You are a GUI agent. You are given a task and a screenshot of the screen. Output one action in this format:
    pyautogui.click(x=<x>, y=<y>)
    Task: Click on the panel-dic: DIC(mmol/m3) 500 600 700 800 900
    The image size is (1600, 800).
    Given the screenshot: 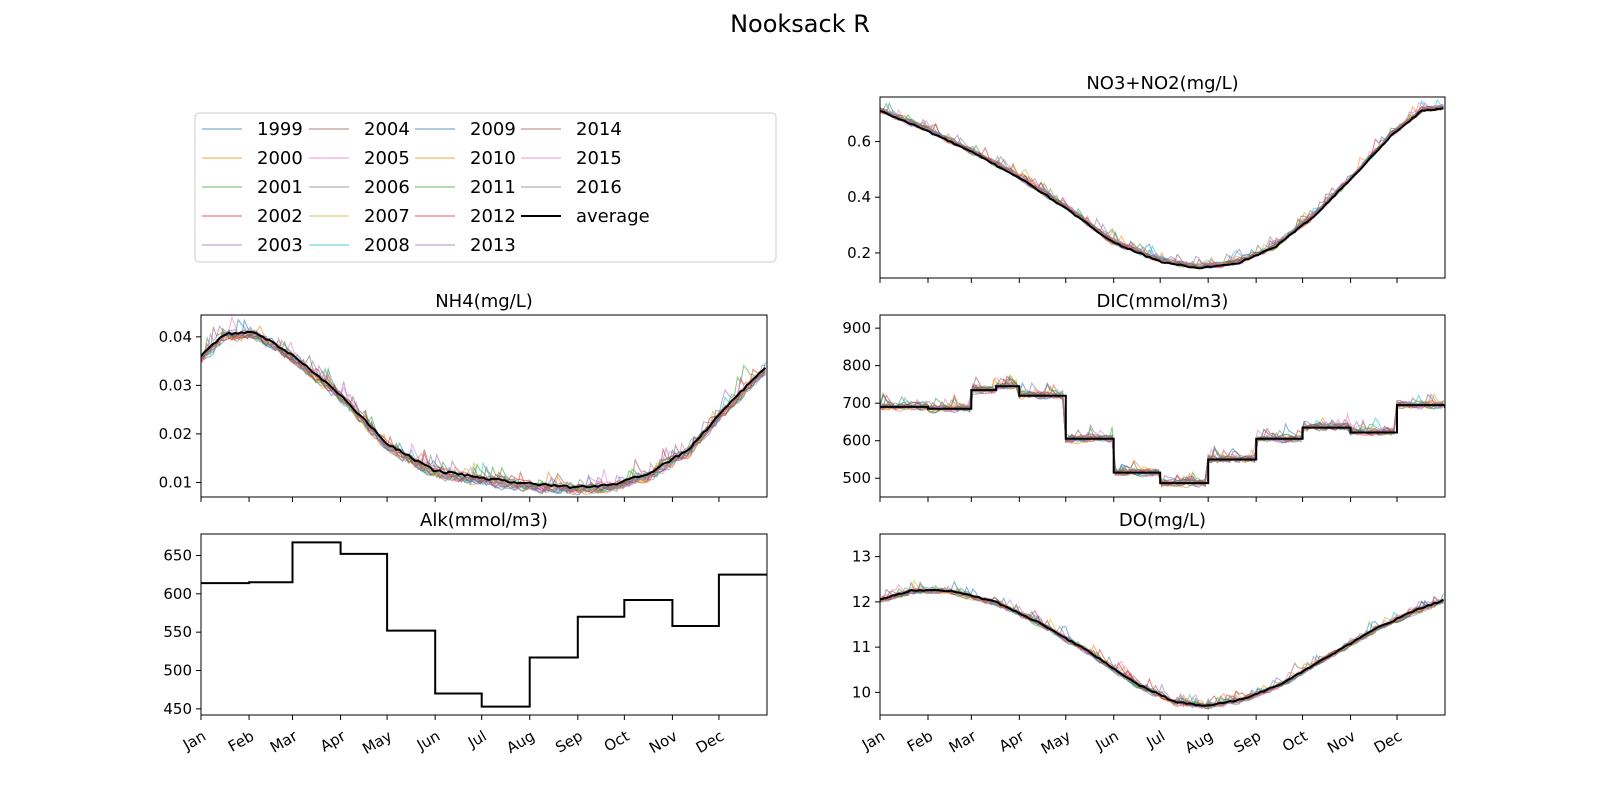 What is the action you would take?
    pyautogui.click(x=1144, y=396)
    